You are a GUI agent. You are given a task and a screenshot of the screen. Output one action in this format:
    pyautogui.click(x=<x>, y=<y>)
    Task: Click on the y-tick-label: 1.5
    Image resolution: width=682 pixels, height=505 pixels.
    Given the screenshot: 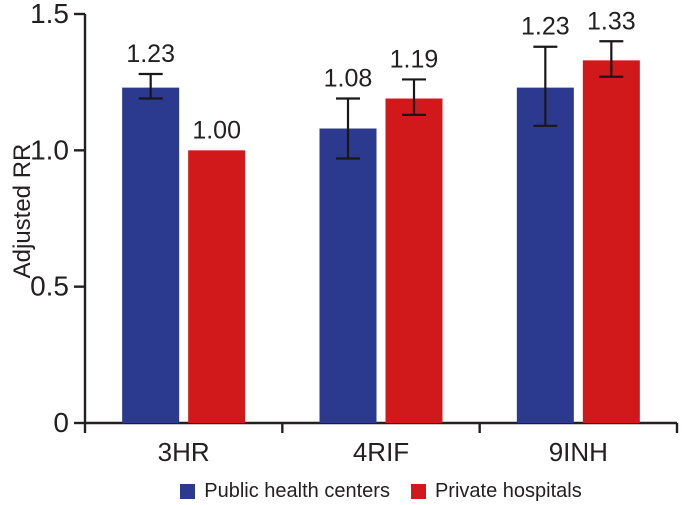 What is the action you would take?
    pyautogui.click(x=49, y=14)
    